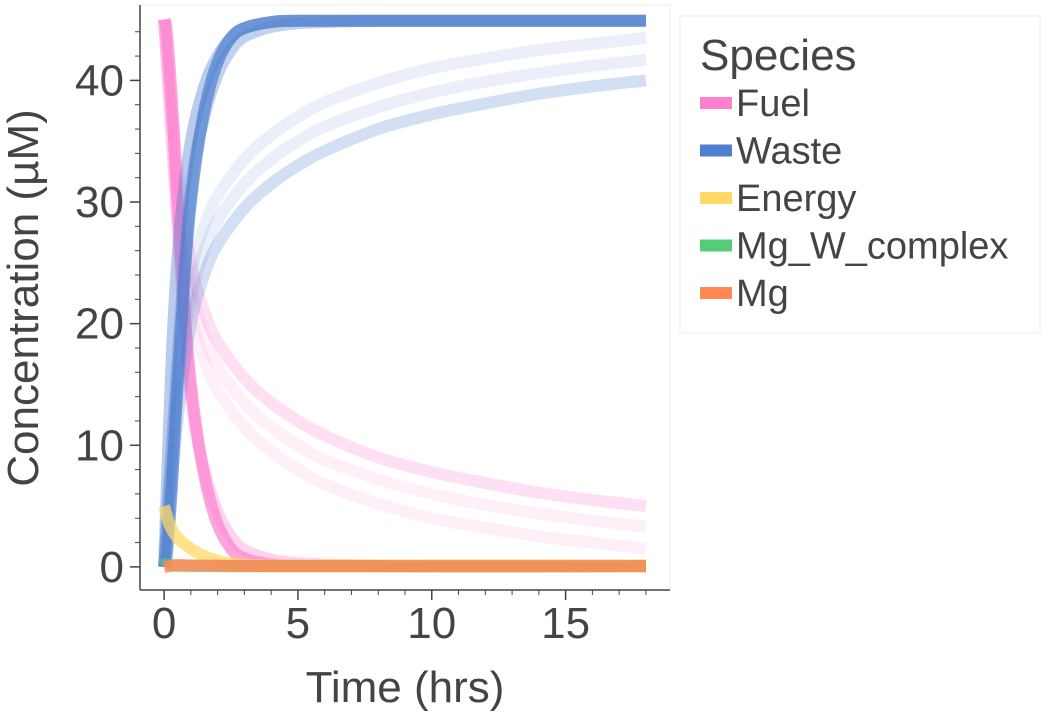  What do you see at coordinates (872, 247) in the screenshot?
I see `legend-label-mg-w-complex: Mg_W_complex` at bounding box center [872, 247].